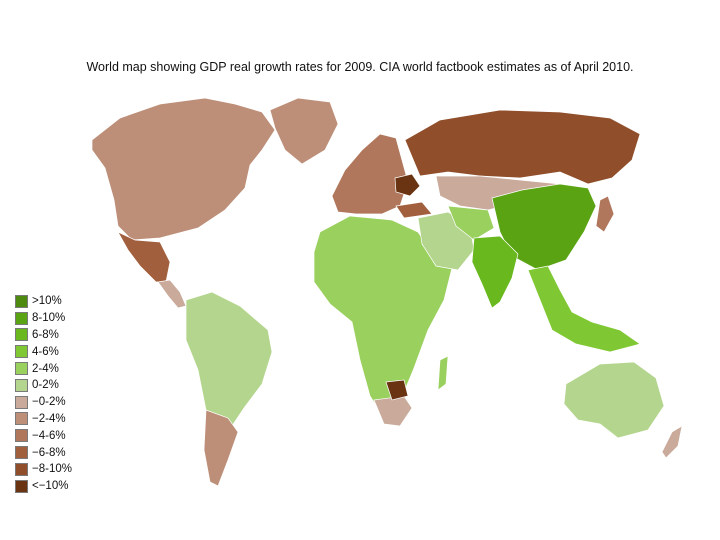 Image resolution: width=720 pixels, height=540 pixels. I want to click on region-russia, so click(522, 147).